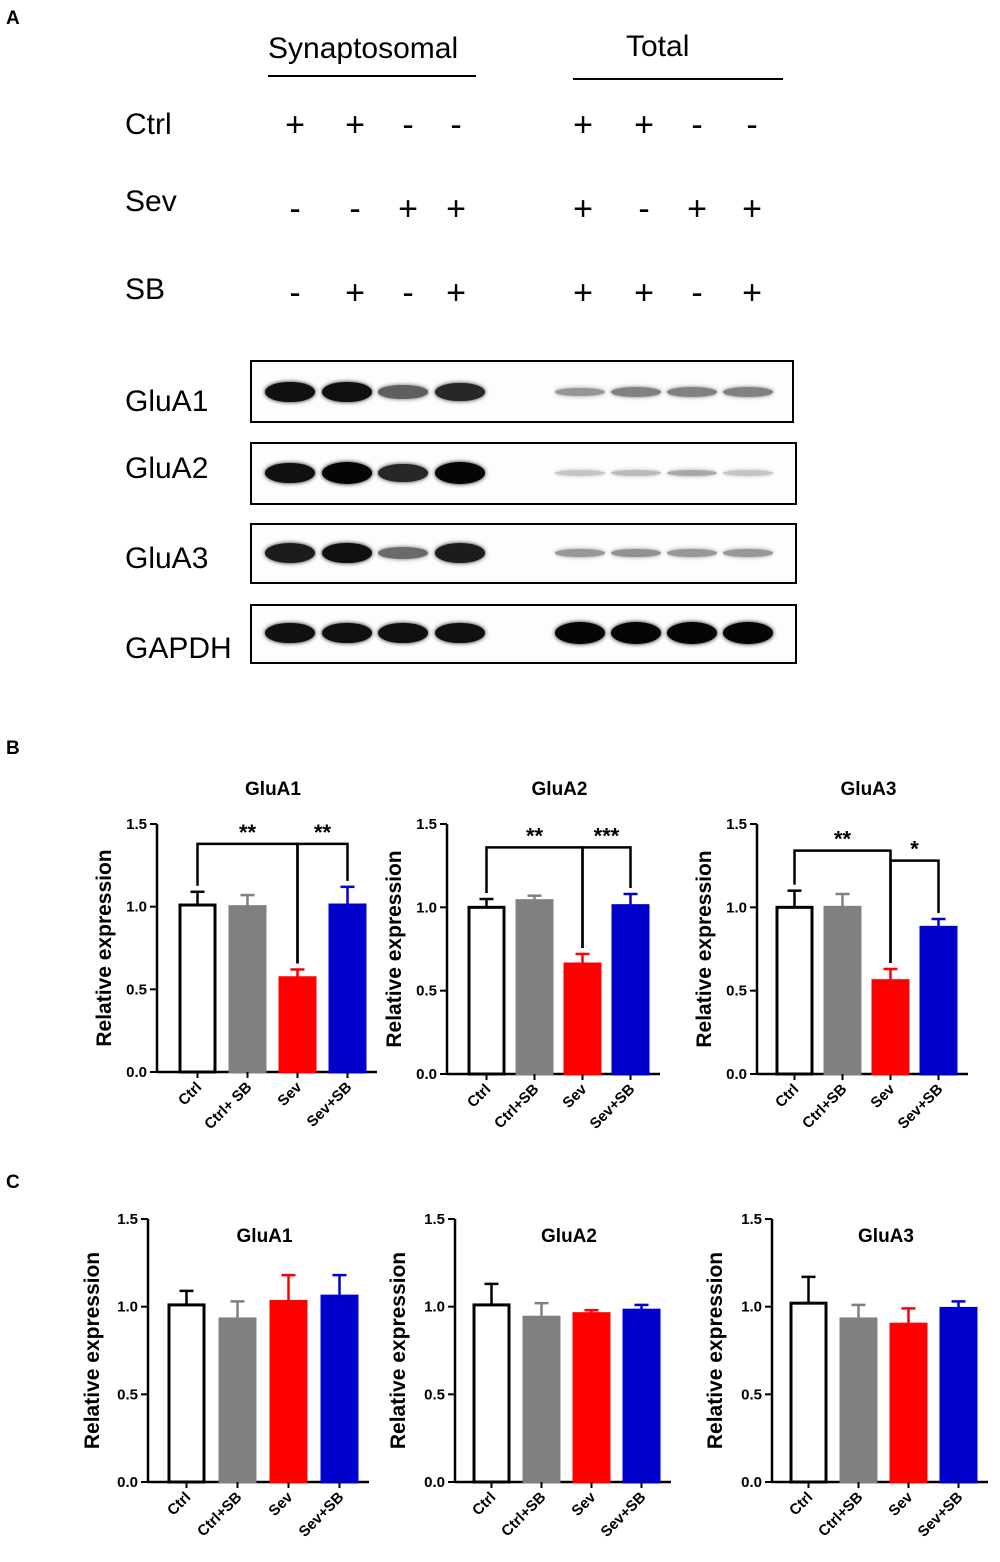  What do you see at coordinates (151, 201) in the screenshot?
I see `treatment-label-sev: Sev` at bounding box center [151, 201].